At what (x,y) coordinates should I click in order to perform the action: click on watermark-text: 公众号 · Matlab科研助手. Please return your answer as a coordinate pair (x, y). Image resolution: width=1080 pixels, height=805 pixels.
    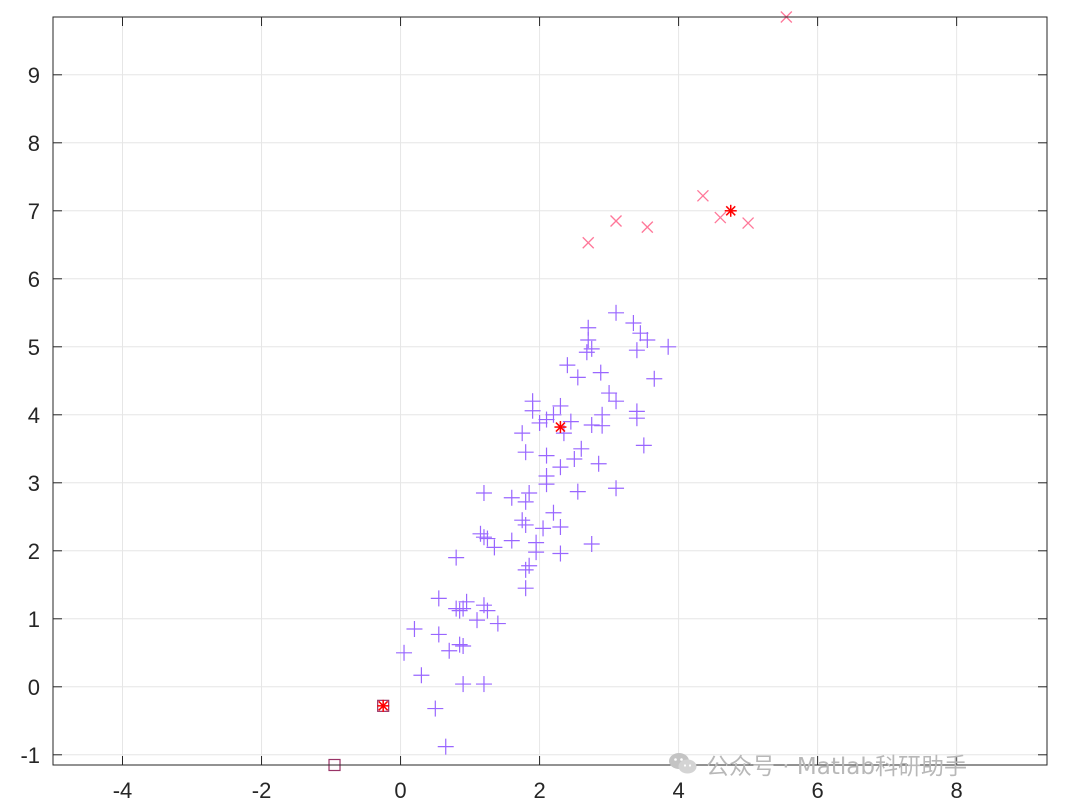
    Looking at the image, I should click on (836, 767).